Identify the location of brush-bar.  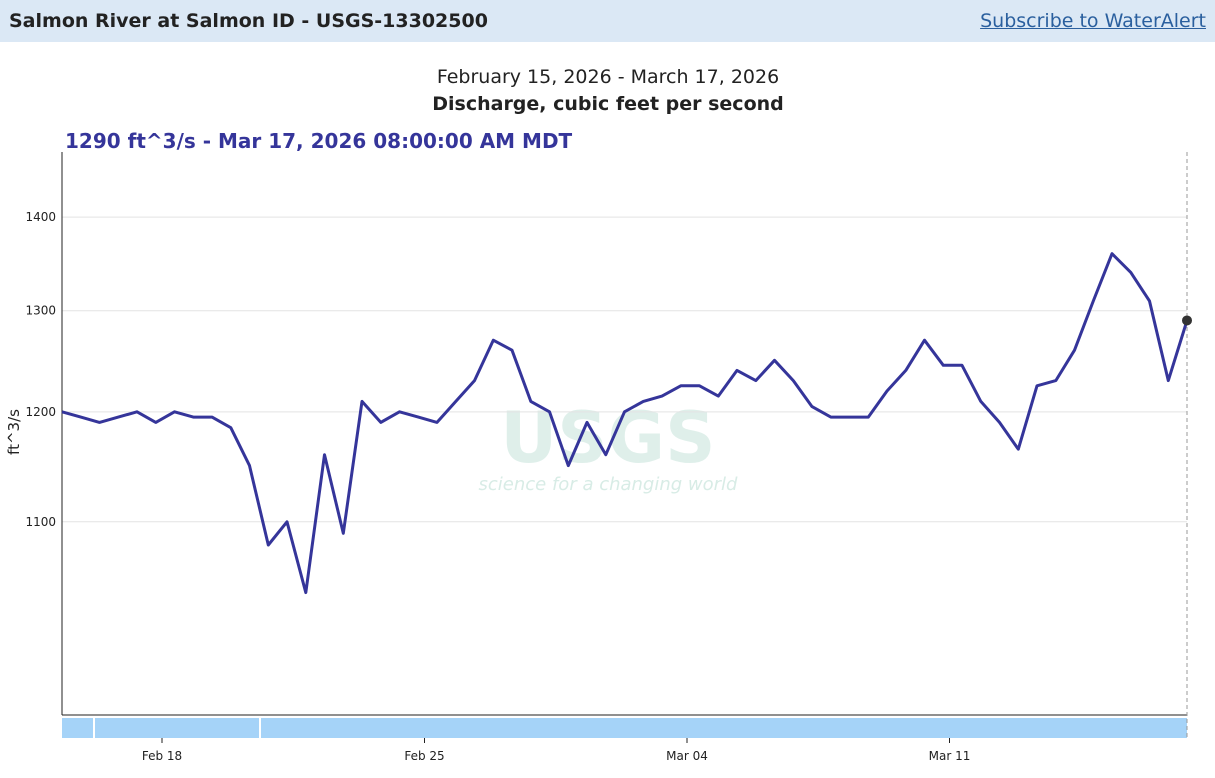
(624, 728).